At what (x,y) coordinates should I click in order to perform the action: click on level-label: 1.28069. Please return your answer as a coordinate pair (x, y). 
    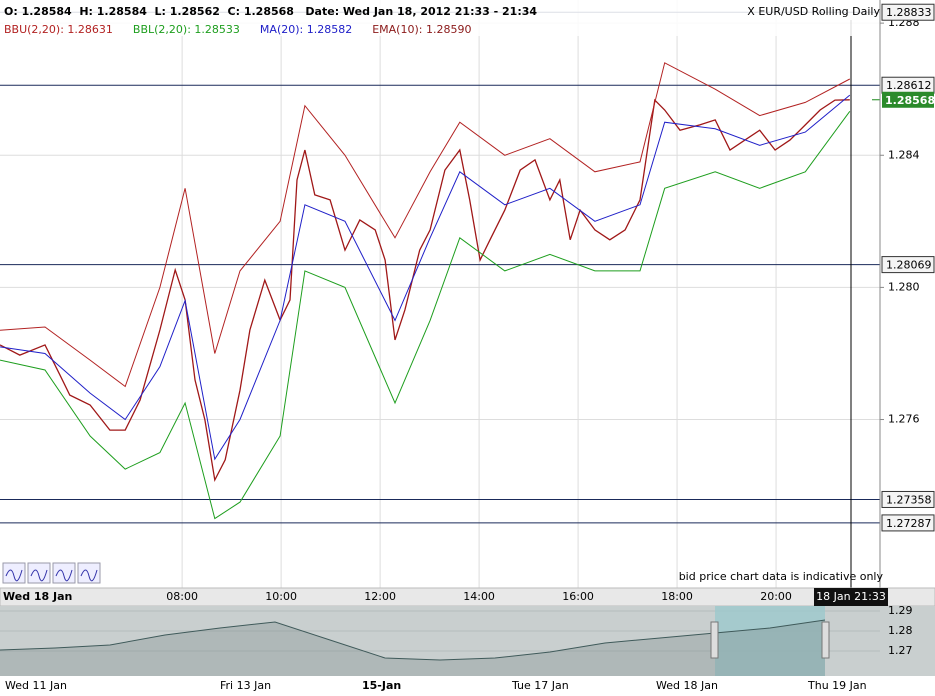
    Looking at the image, I should click on (909, 265).